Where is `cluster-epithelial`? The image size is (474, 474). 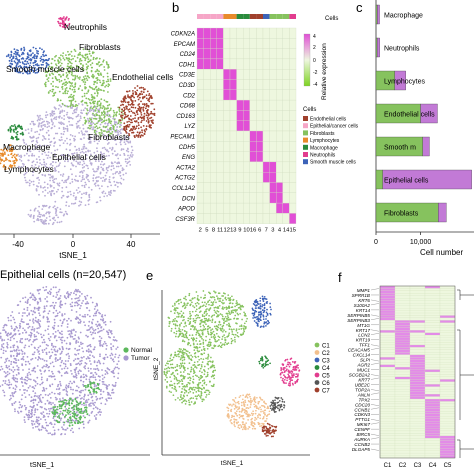
cluster-epithelial is located at coordinates (75, 155).